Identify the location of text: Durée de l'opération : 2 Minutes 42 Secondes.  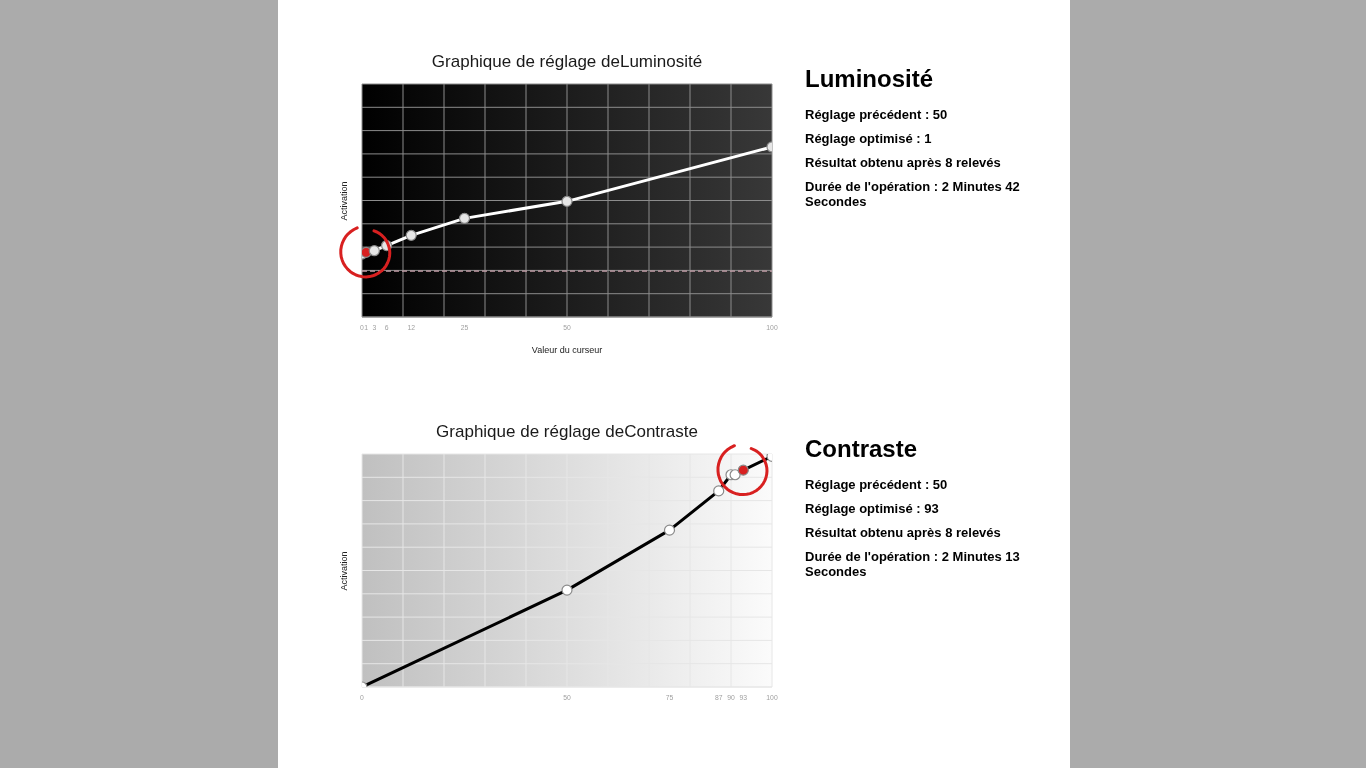
(912, 194).